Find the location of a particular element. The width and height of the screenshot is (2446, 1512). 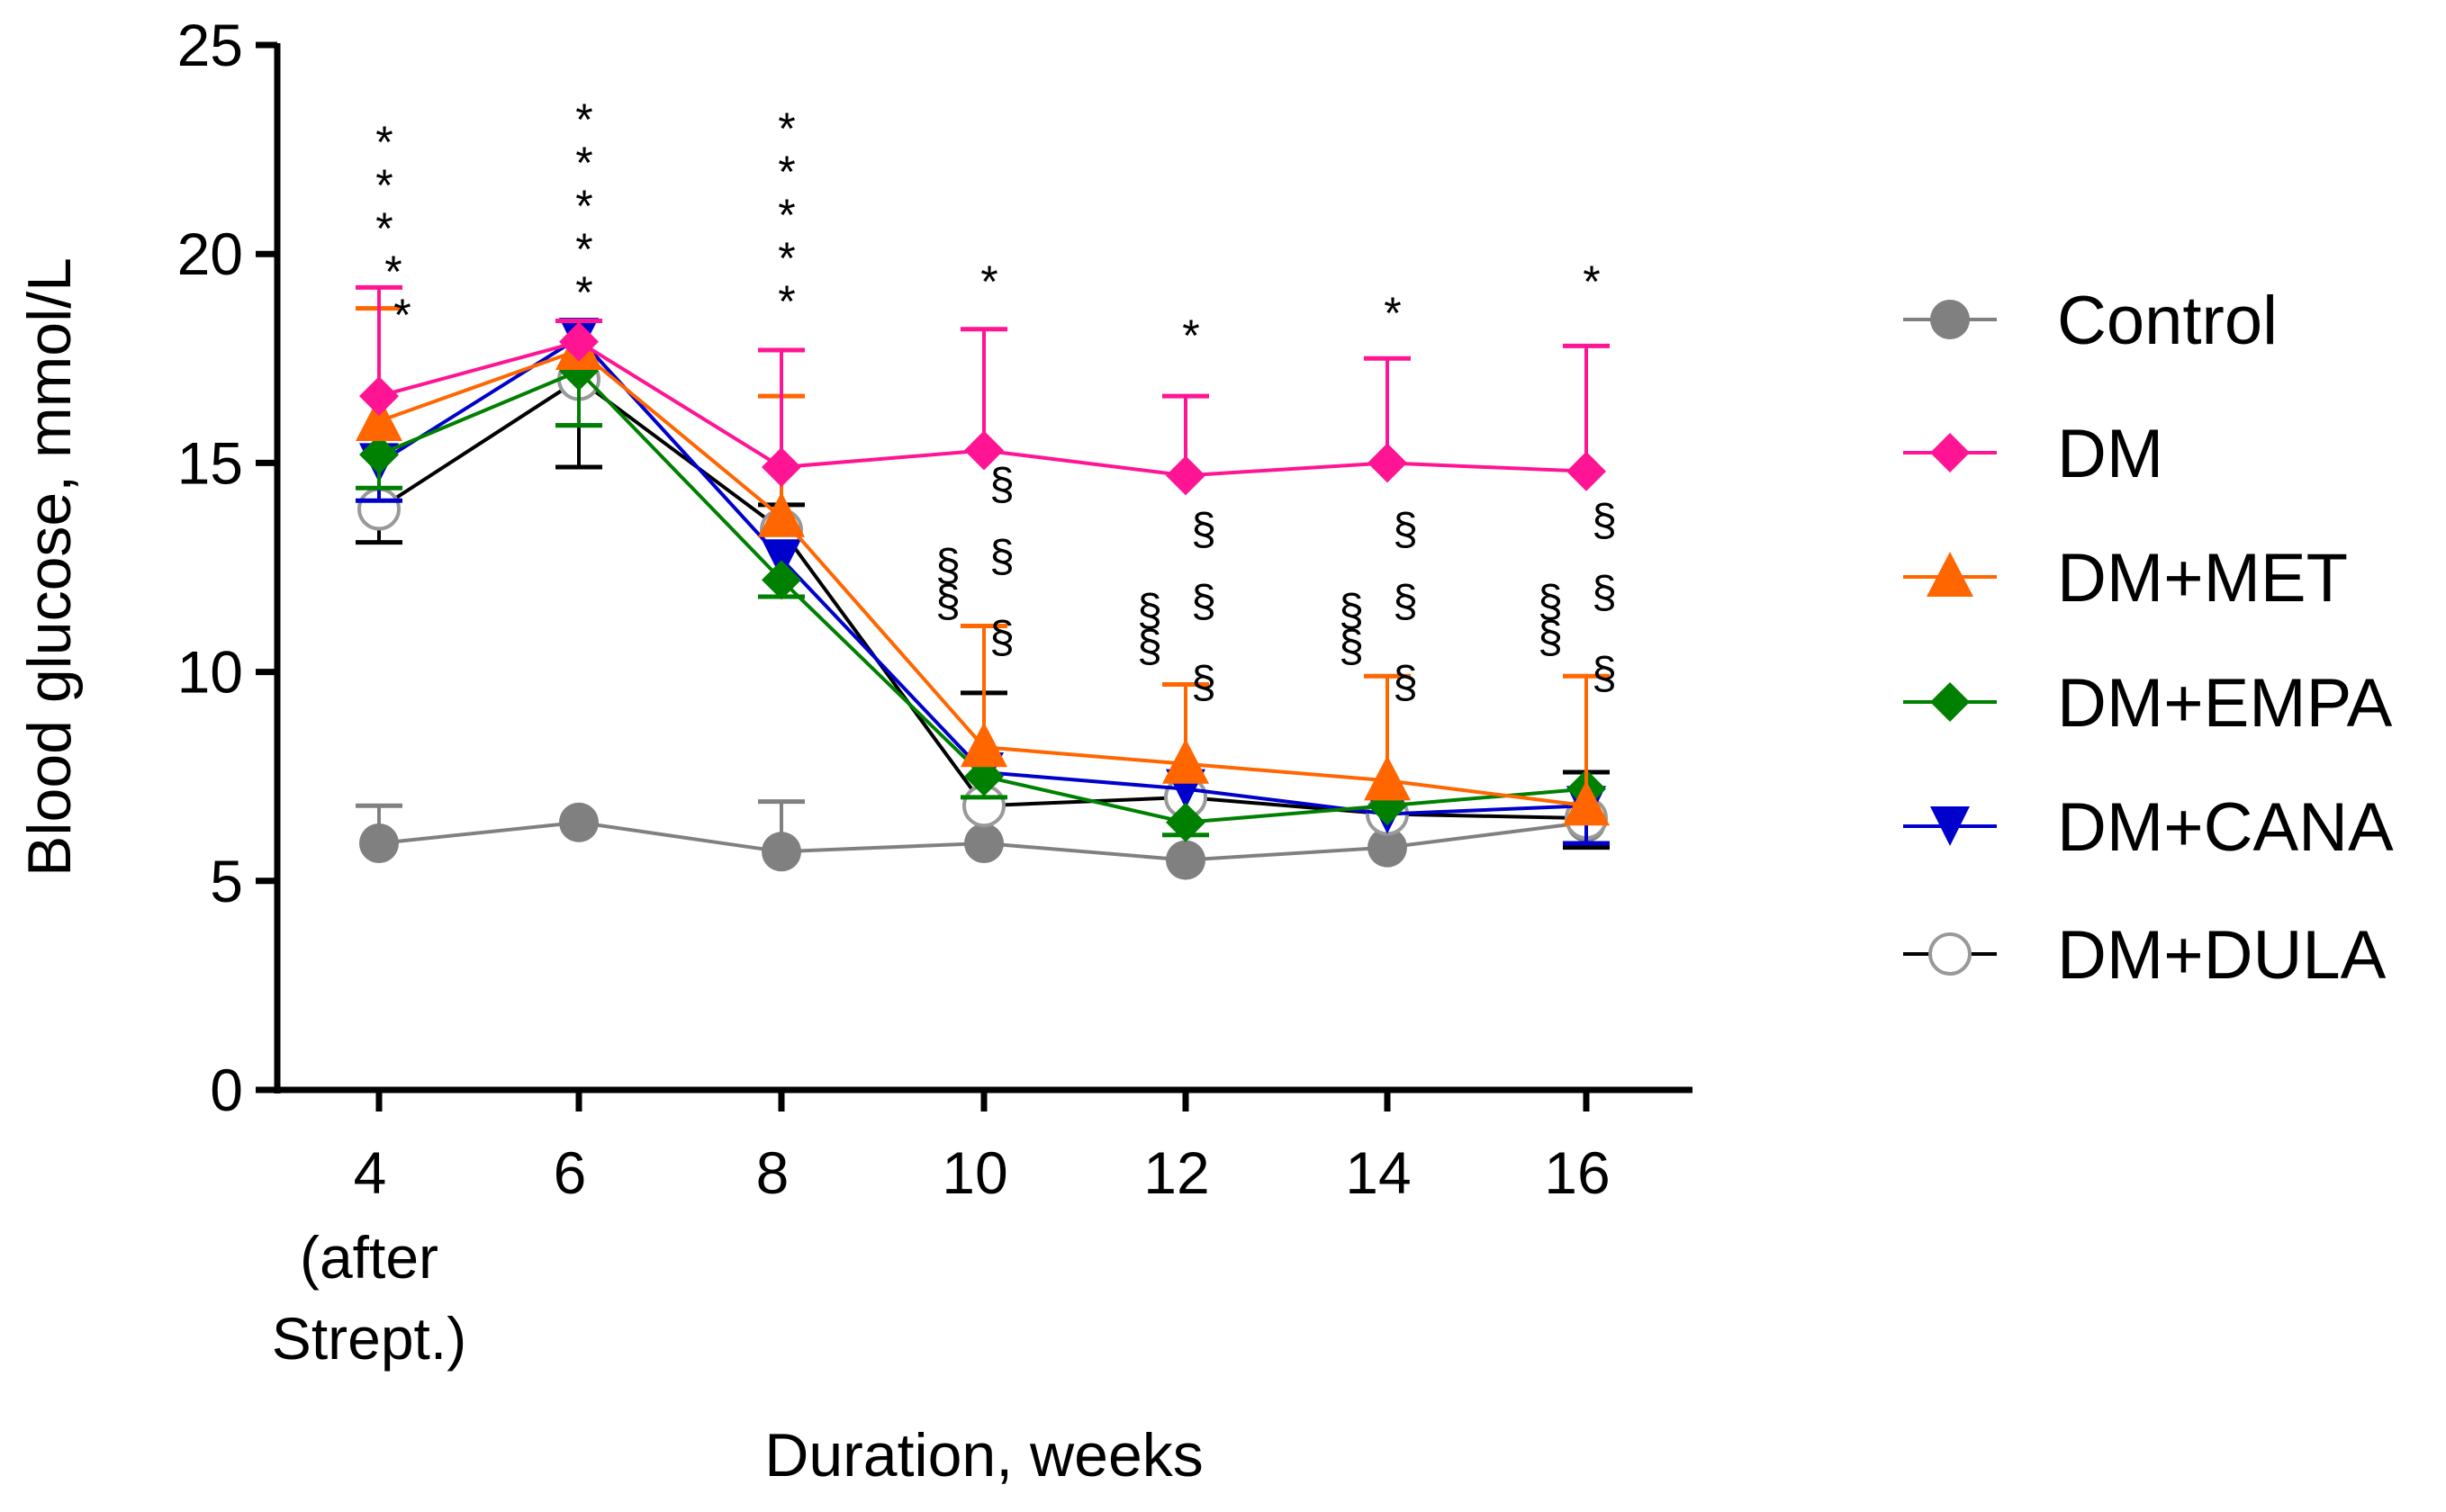

y-axis-title: Blood glucose, mmol/L is located at coordinates (49, 567).